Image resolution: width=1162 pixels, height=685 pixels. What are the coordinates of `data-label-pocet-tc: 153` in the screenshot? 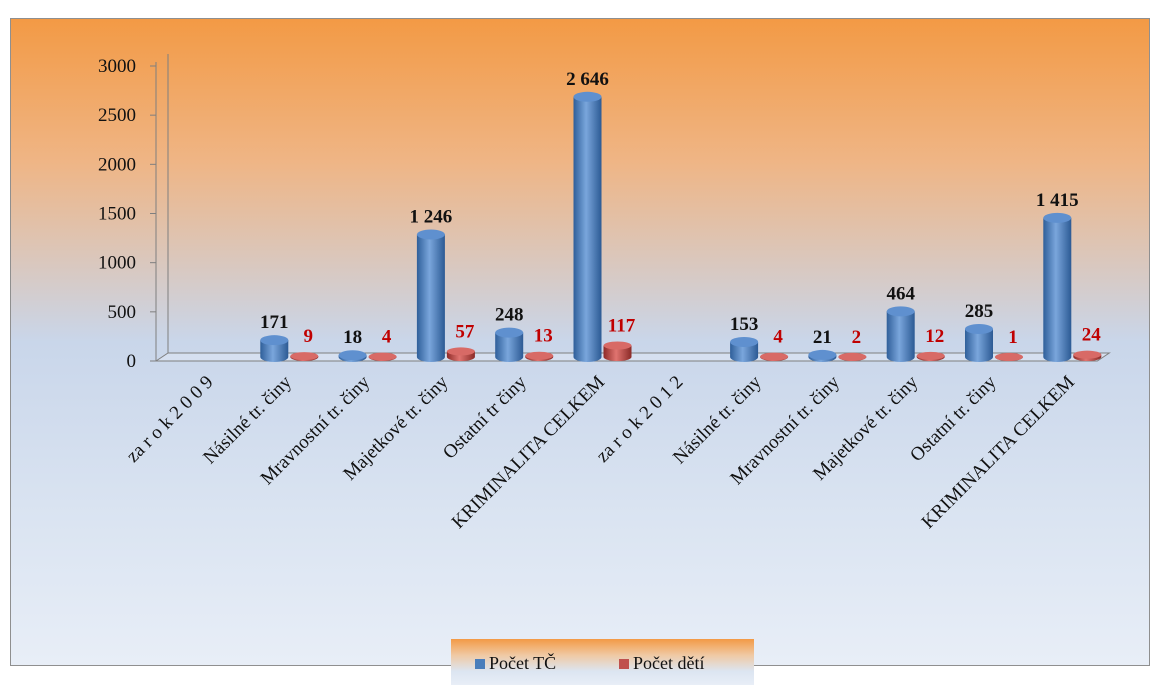 It's located at (744, 324).